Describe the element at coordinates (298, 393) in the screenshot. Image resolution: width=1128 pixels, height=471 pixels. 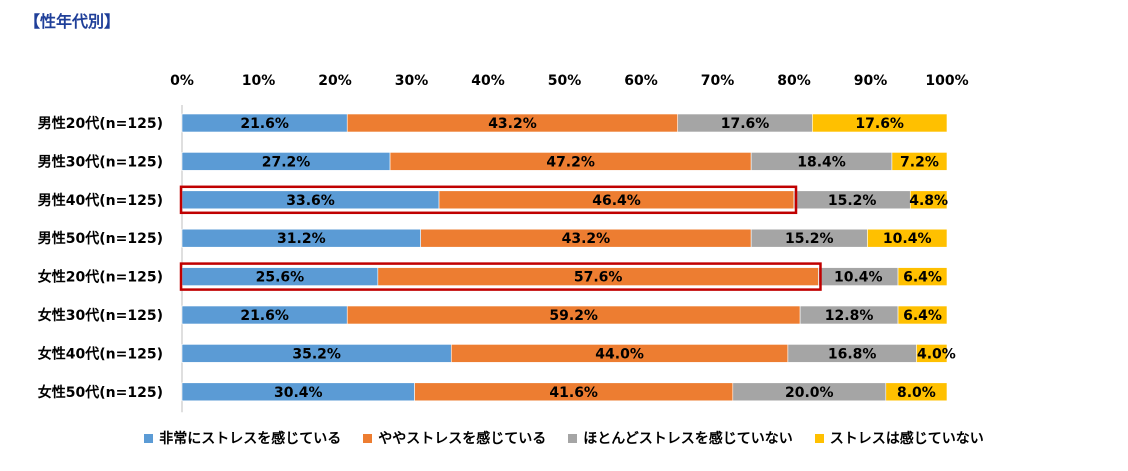
I see `data-label: 30.4%` at that location.